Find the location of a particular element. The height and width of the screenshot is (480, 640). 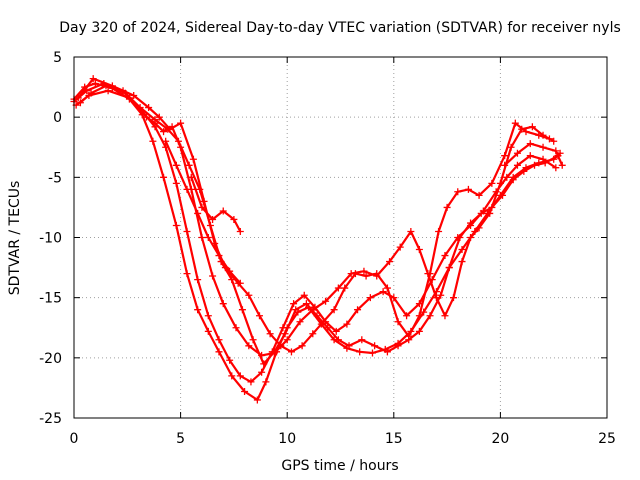

y-tick-label: -10 is located at coordinates (50, 239).